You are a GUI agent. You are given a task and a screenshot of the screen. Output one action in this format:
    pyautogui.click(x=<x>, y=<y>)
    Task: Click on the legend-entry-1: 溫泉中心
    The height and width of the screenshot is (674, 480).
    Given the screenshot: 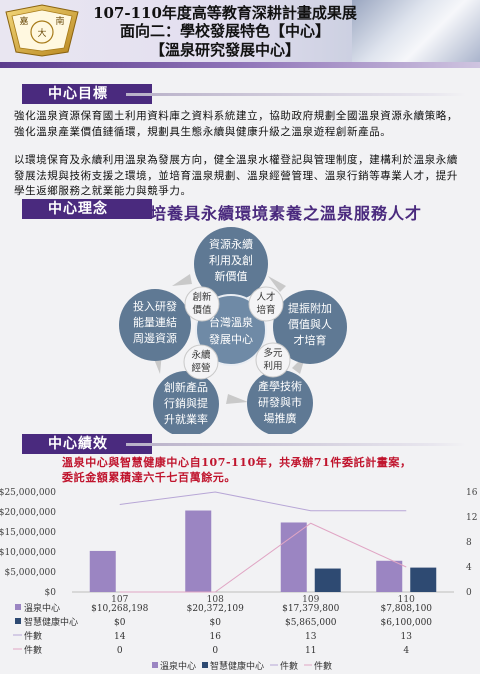 What is the action you would take?
    pyautogui.click(x=178, y=666)
    